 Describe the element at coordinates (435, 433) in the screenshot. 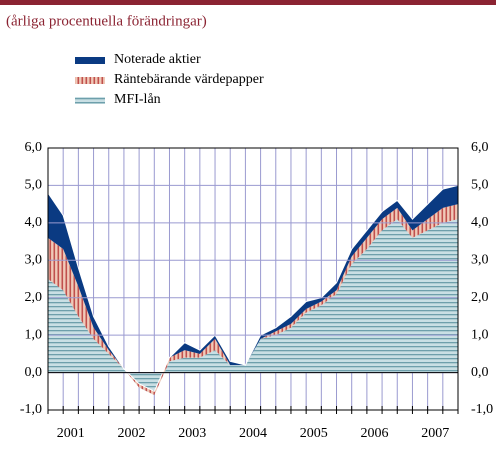

I see `x-tick-label: 2007` at that location.